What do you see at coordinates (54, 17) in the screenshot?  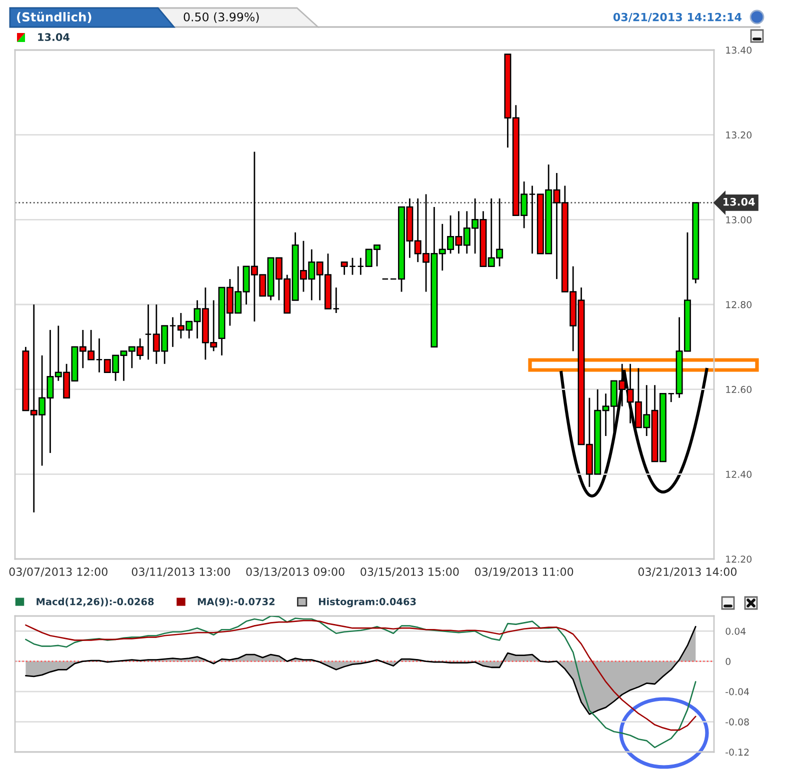 I see `chart-title: (Stündlich)` at bounding box center [54, 17].